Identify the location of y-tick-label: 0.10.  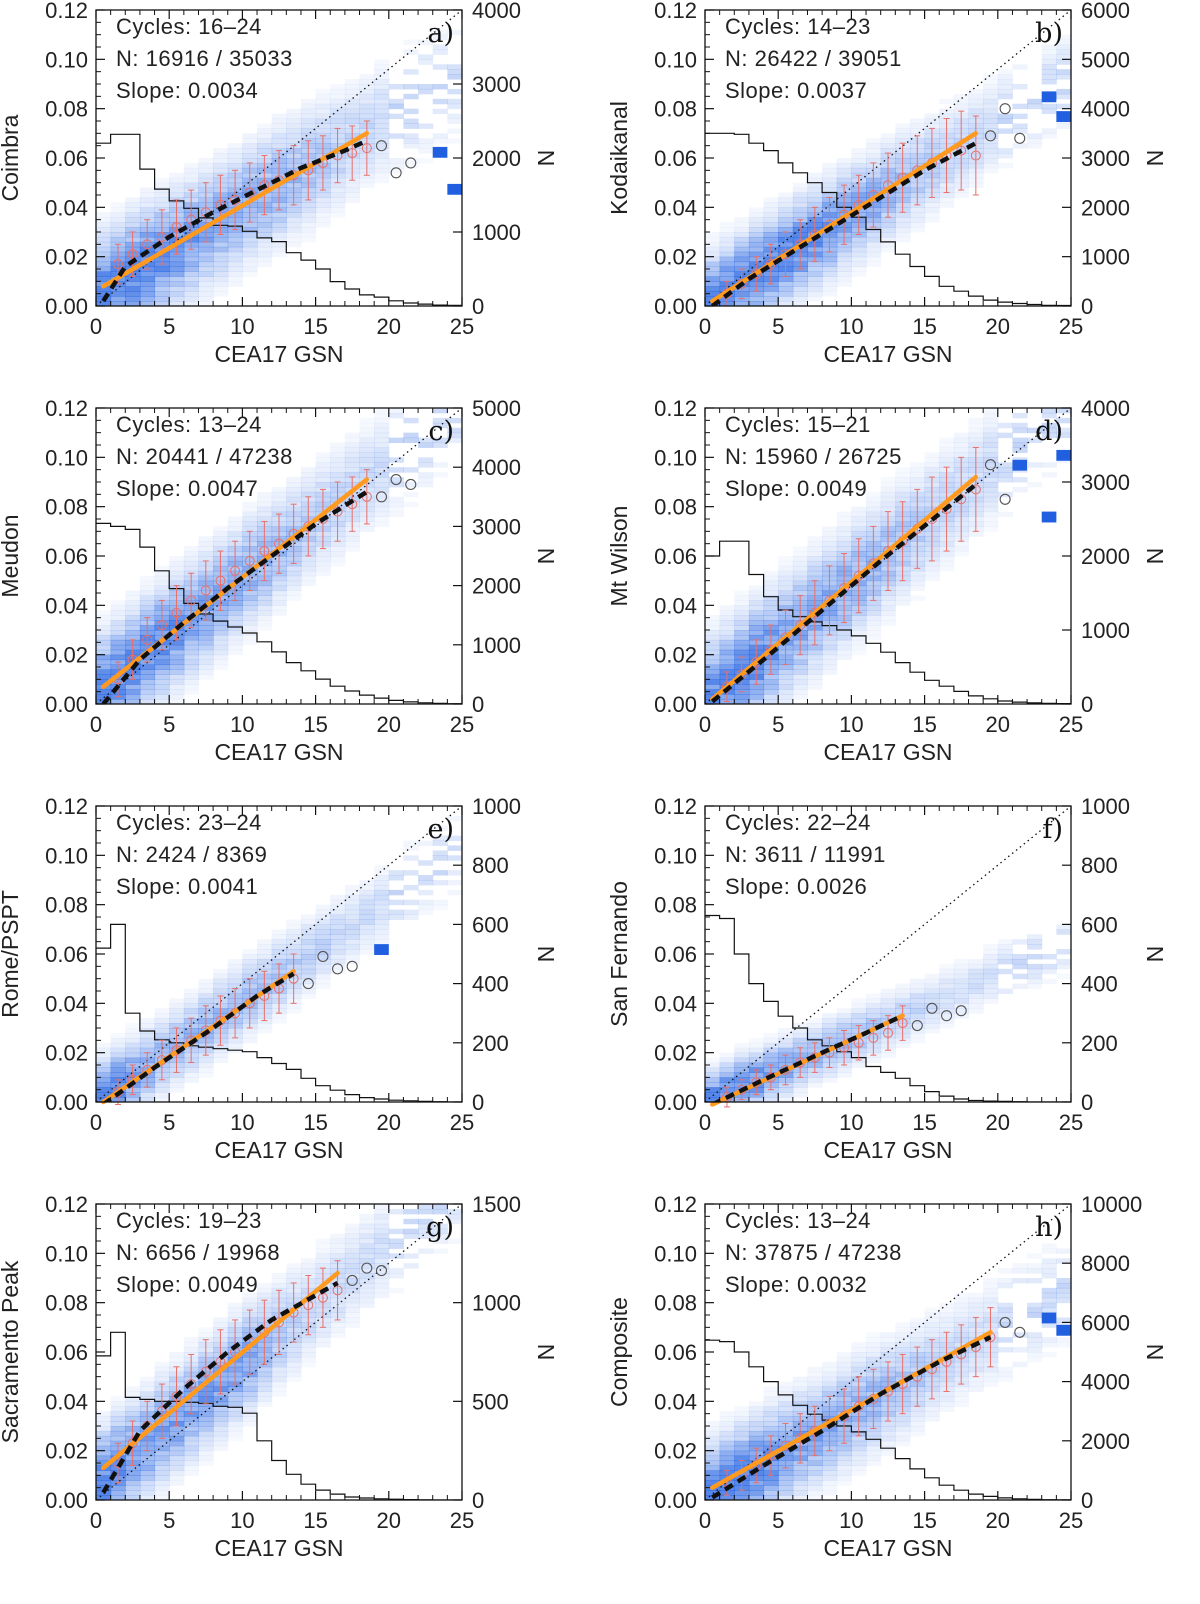
(66, 457).